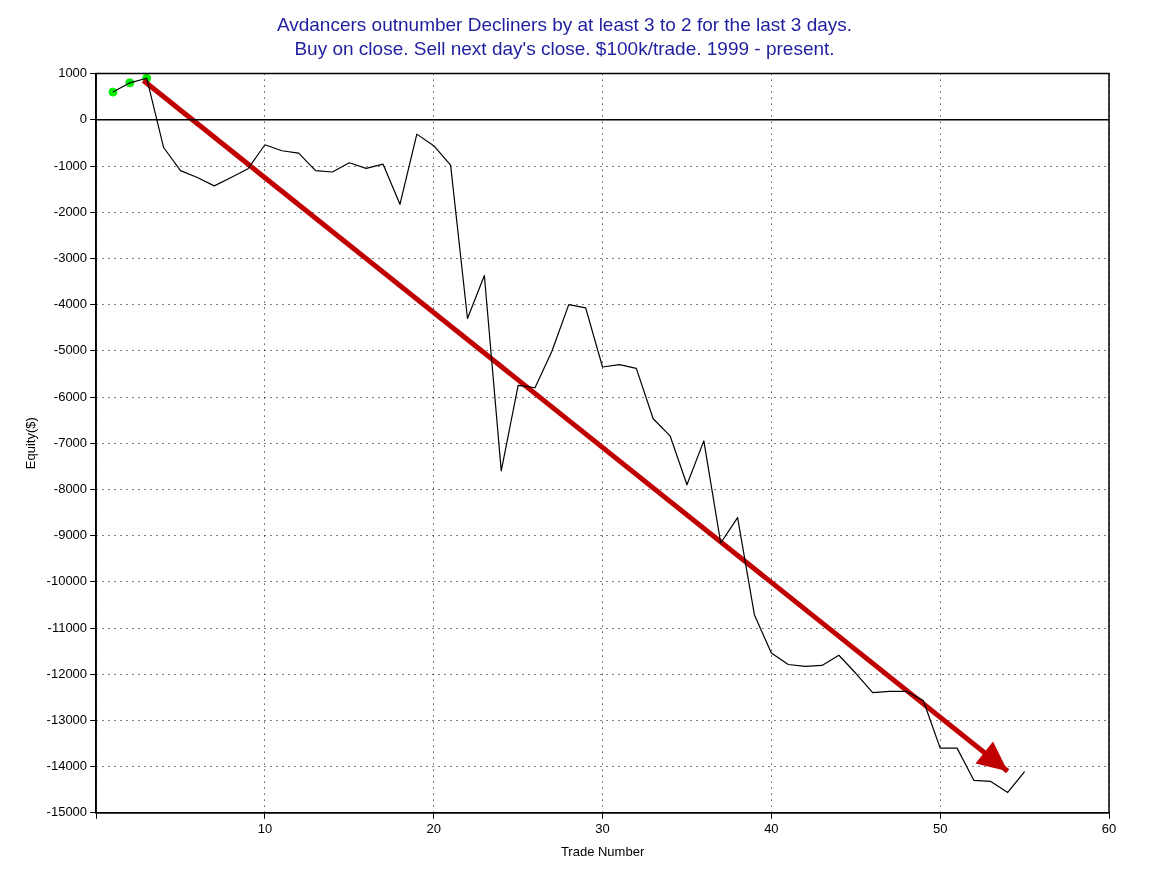  What do you see at coordinates (67, 766) in the screenshot?
I see `y-tick-label: -14000` at bounding box center [67, 766].